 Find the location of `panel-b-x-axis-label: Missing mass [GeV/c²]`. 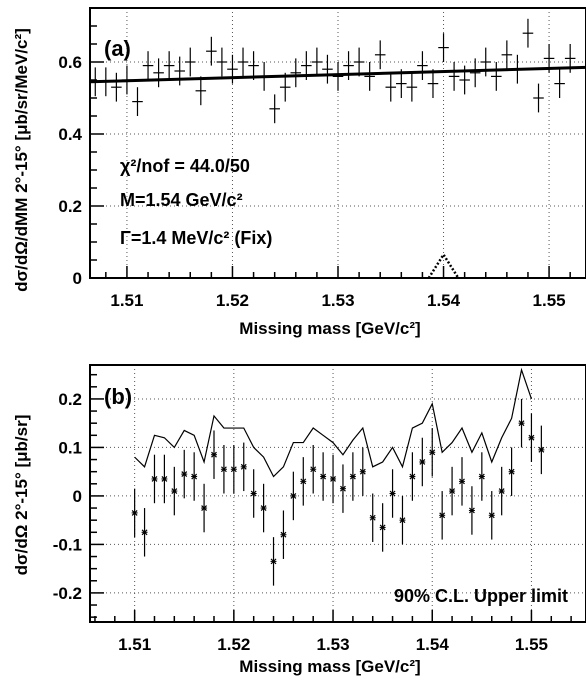

panel-b-x-axis-label: Missing mass [GeV/c²] is located at coordinates (329, 666).